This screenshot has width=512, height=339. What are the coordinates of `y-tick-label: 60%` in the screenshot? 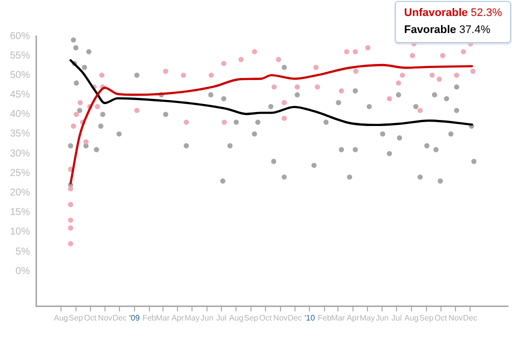 It's located at (20, 36).